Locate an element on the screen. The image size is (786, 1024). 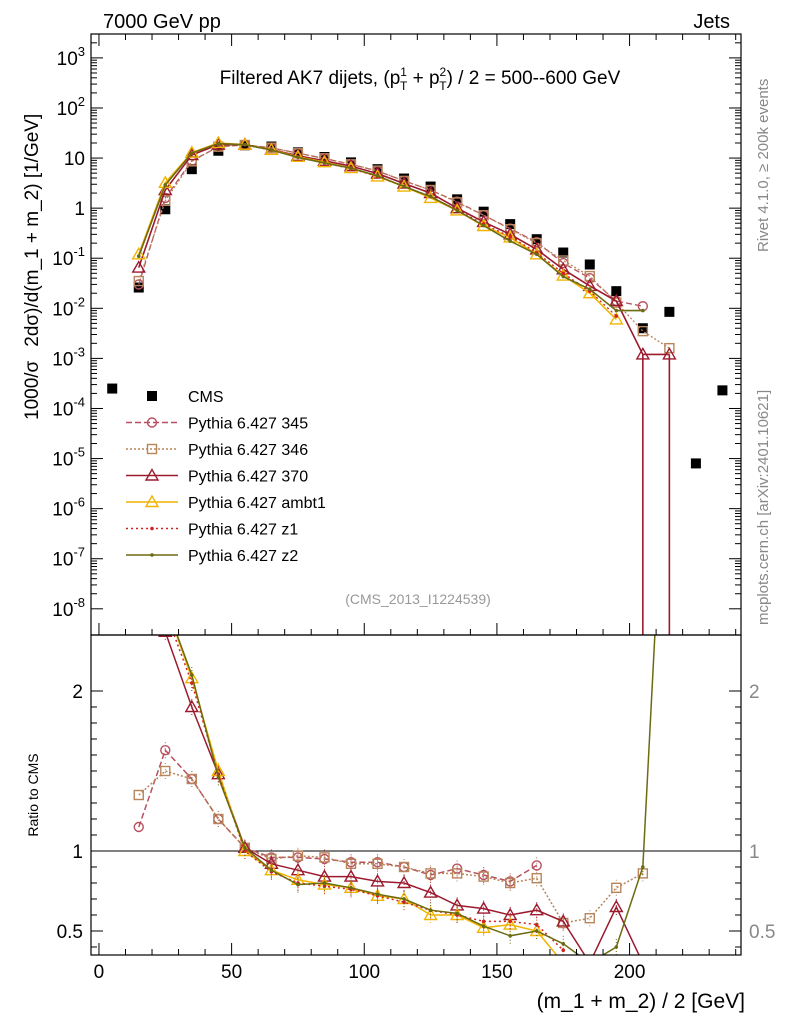
series-p345 is located at coordinates (391, 225).